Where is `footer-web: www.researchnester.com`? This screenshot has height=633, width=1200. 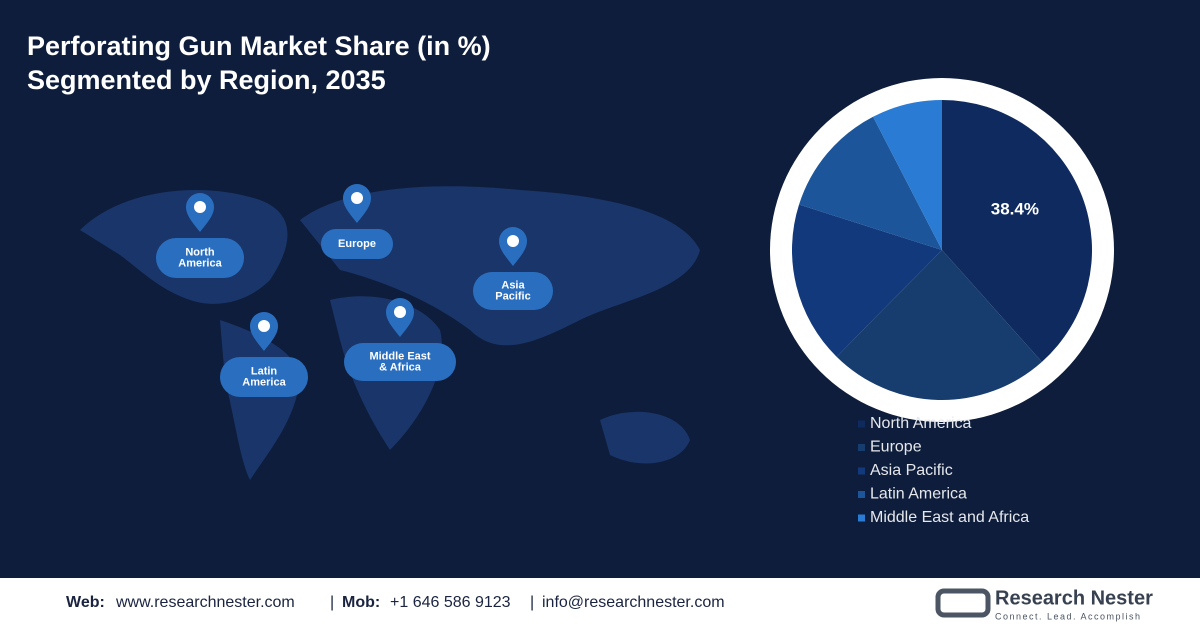
footer-web: www.researchnester.com is located at coordinates (205, 602).